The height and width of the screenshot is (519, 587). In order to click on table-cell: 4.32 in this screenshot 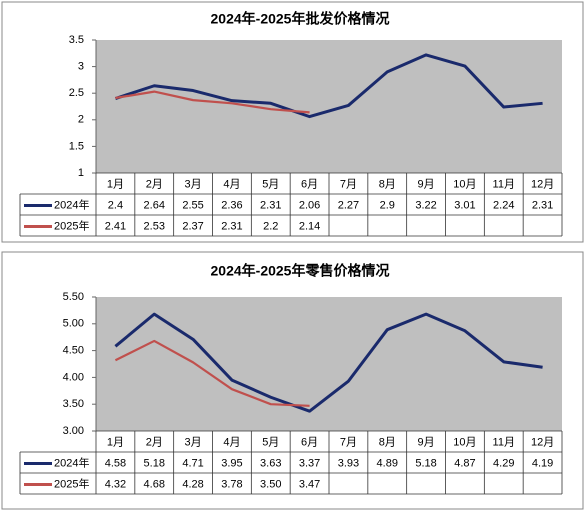, I will do `click(115, 484)`.